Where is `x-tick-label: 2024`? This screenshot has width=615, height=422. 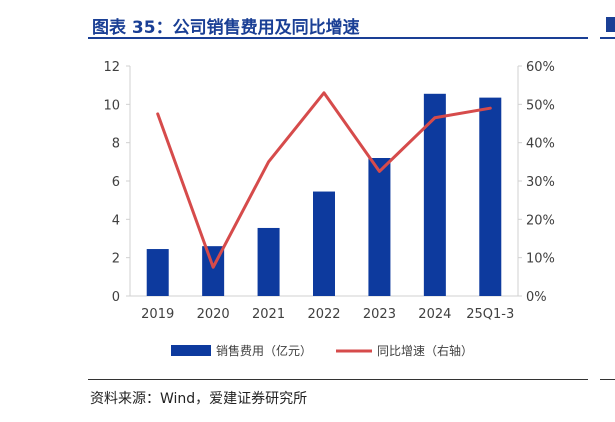
x-tick-label: 2024 is located at coordinates (434, 314).